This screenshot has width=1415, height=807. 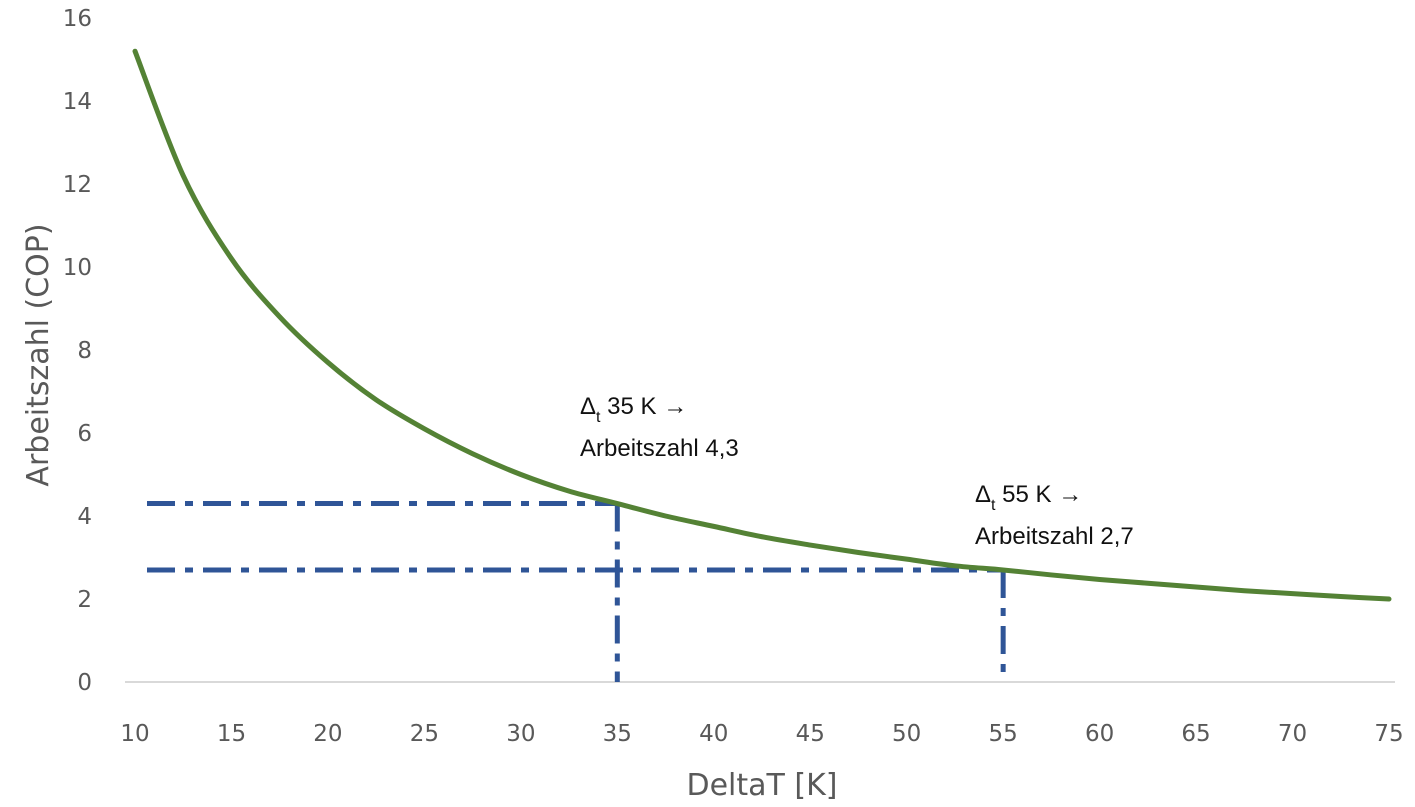 What do you see at coordinates (633, 409) in the screenshot?
I see `annotation-35k-line1: Δt 35 K →` at bounding box center [633, 409].